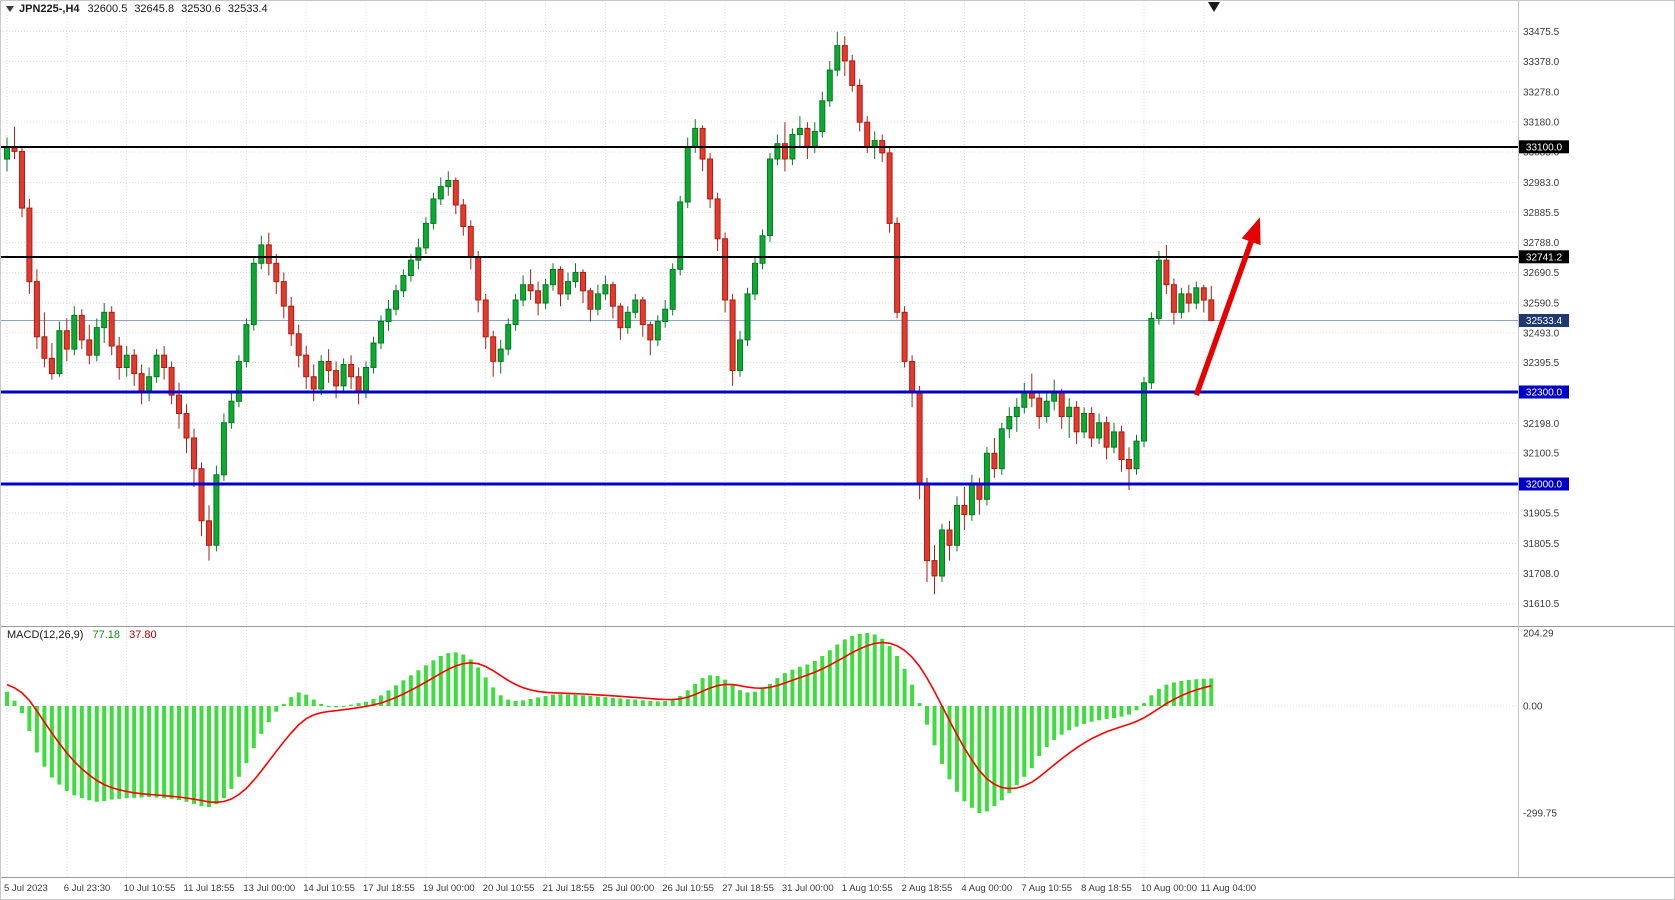 The height and width of the screenshot is (900, 1675). Describe the element at coordinates (1533, 707) in the screenshot. I see `macd-axis-tick: 0.00` at that location.